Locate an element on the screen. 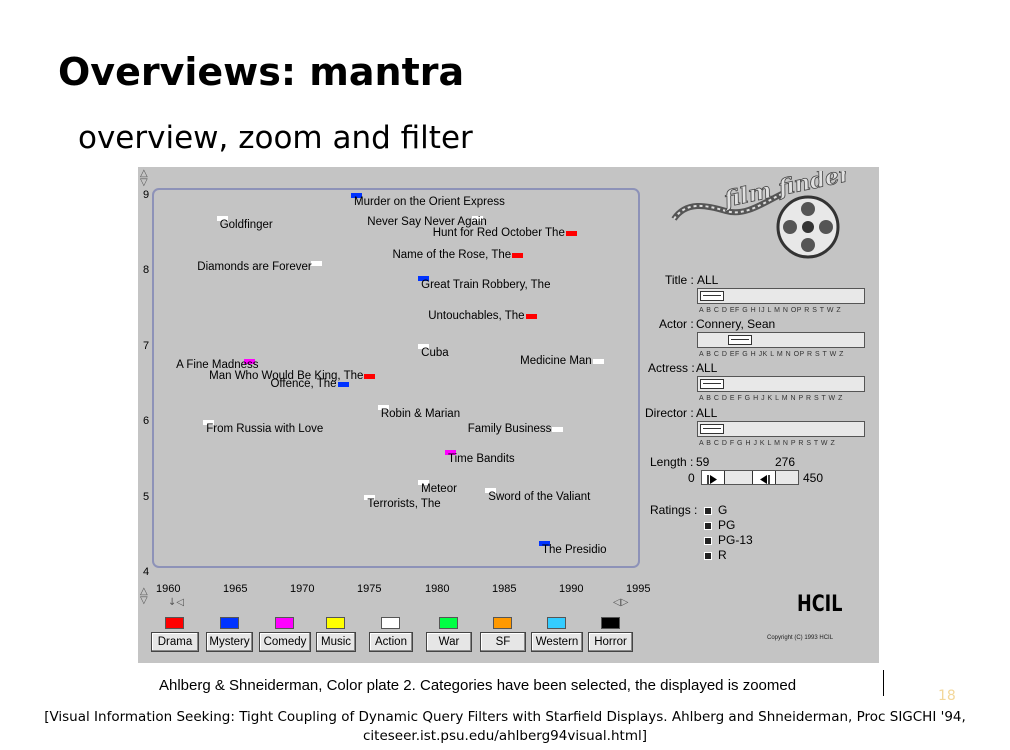  actor-slider-thumb is located at coordinates (740, 340).